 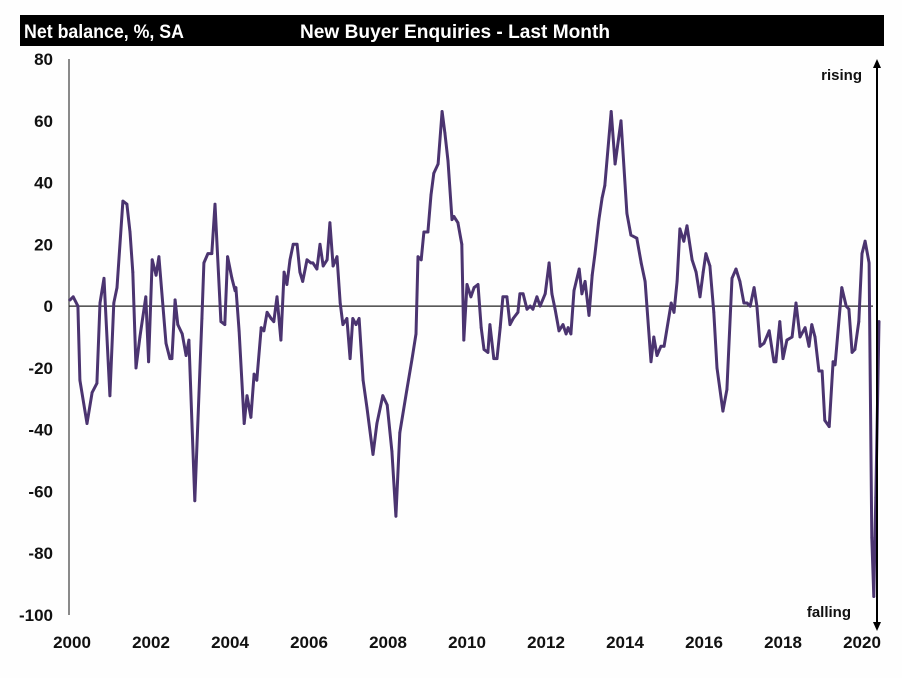 I want to click on x-tick-label: 2008, so click(x=388, y=642).